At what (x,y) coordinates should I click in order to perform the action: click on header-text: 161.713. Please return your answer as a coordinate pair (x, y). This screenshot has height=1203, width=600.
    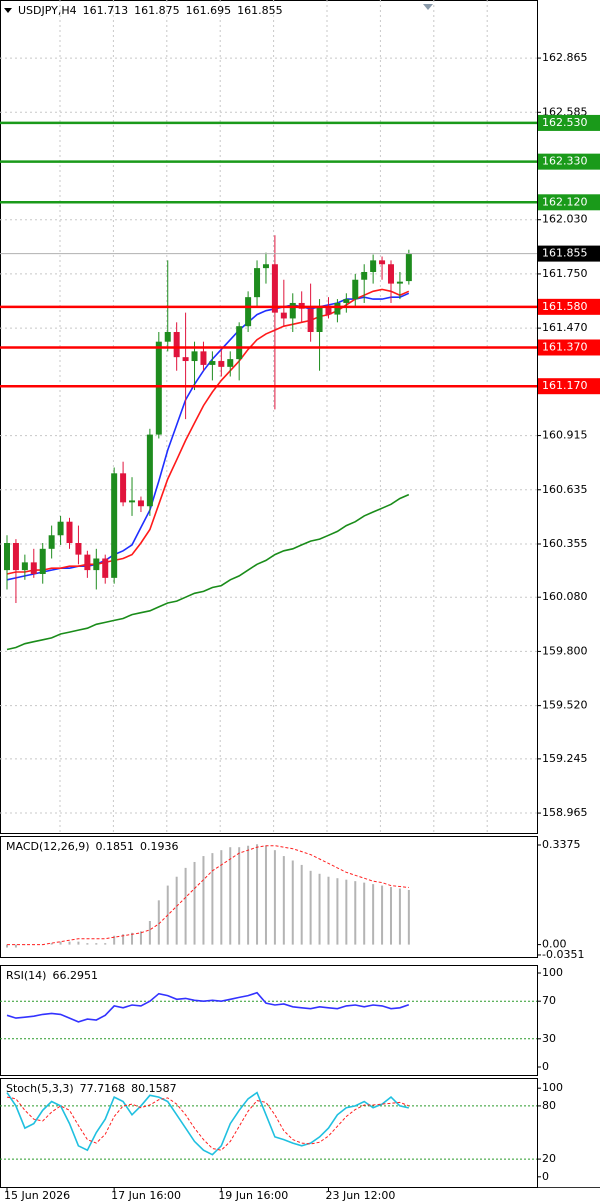
    Looking at the image, I should click on (106, 10).